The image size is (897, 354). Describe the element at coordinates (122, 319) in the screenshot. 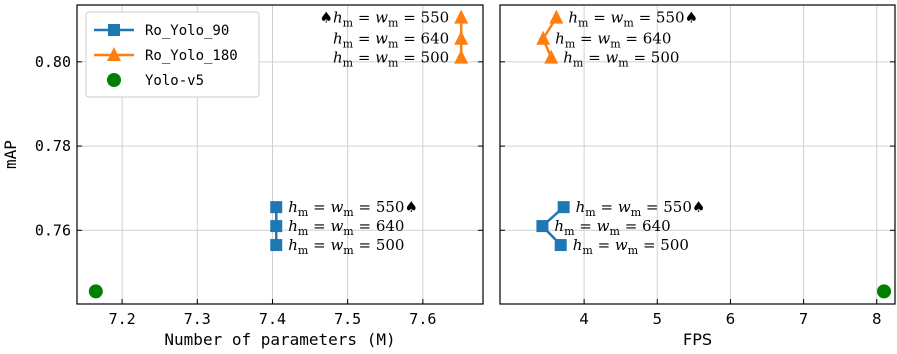

I see `x-tick-label: 7.2` at that location.